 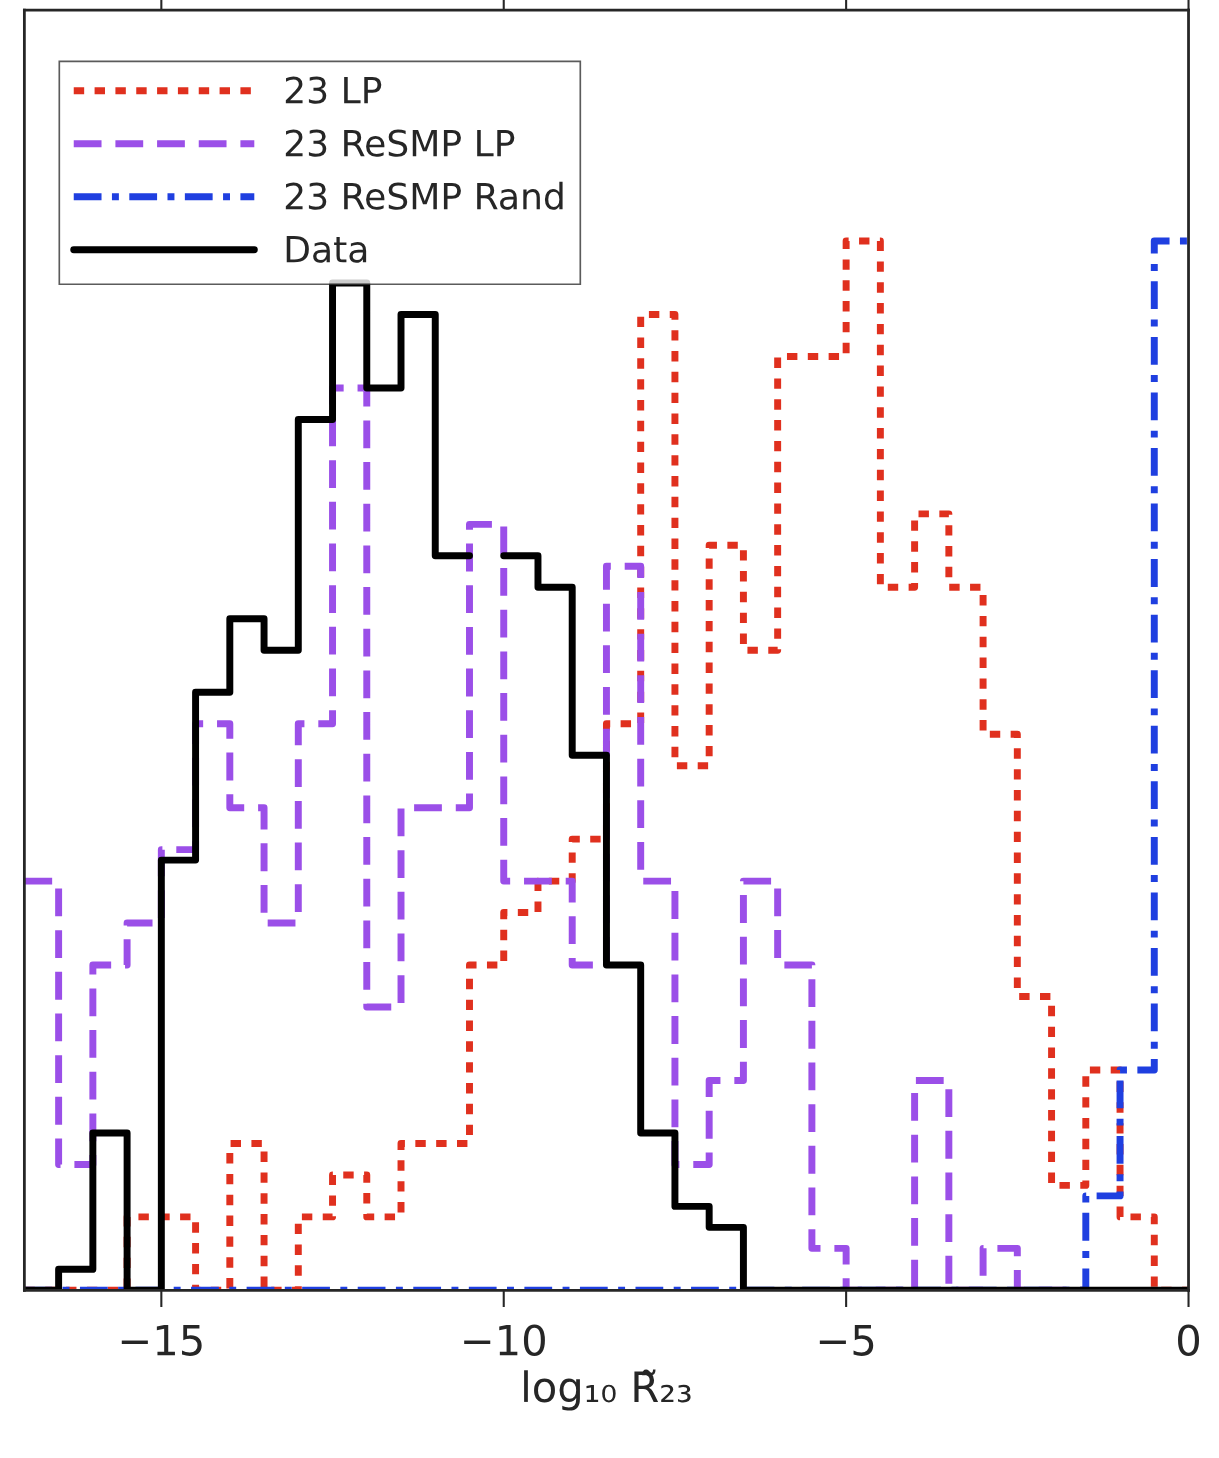 What do you see at coordinates (424, 195) in the screenshot?
I see `legend-label: 23 ReSMP Rand` at bounding box center [424, 195].